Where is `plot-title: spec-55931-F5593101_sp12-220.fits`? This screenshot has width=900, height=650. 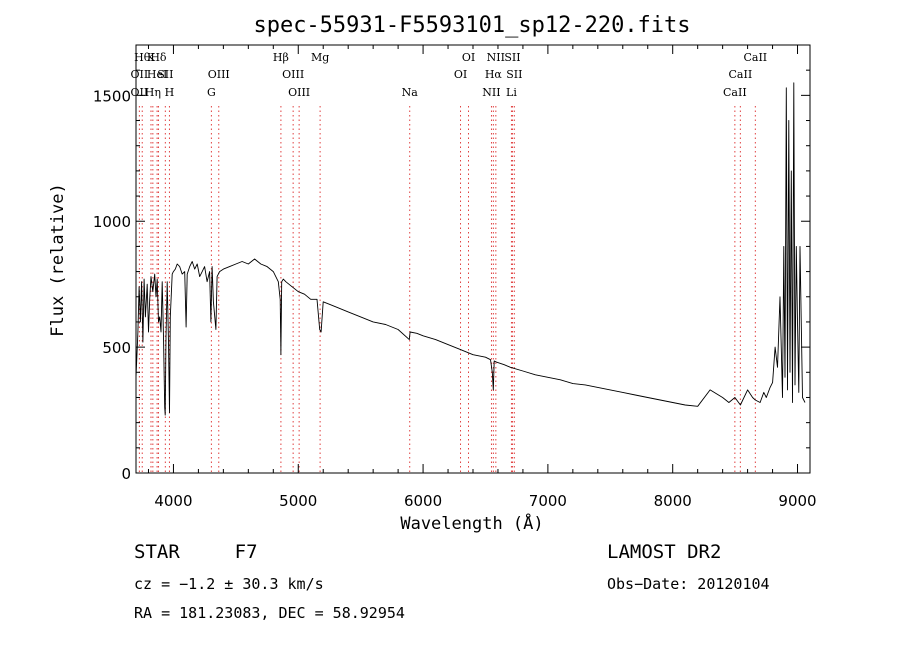
plot-title: spec-55931-F5593101_sp12-220.fits is located at coordinates (471, 25).